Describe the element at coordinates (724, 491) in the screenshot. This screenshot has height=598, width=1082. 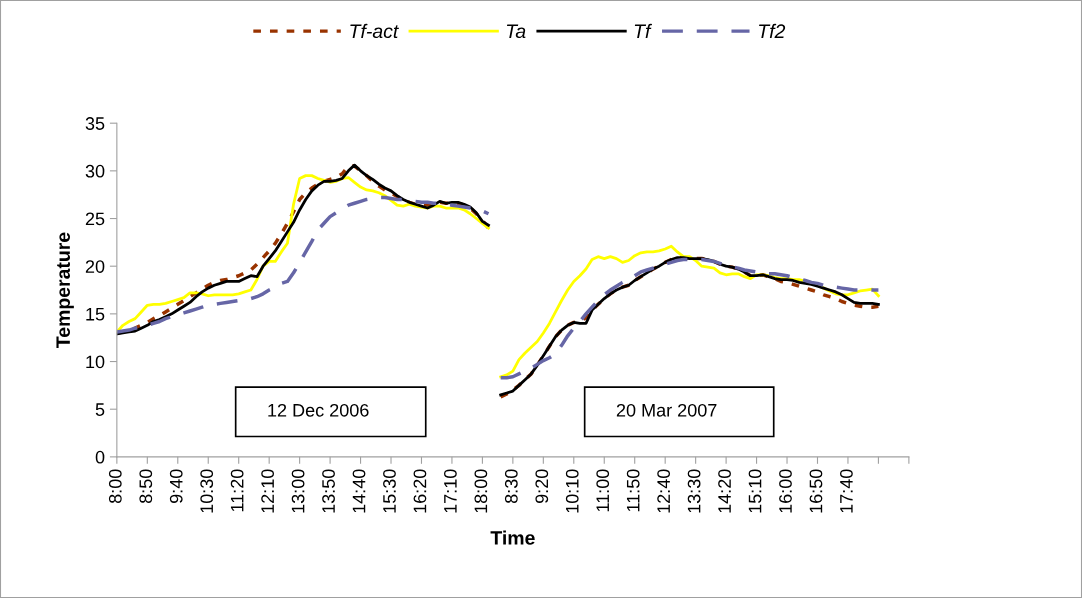
I see `x-tick-label: 14:20` at that location.